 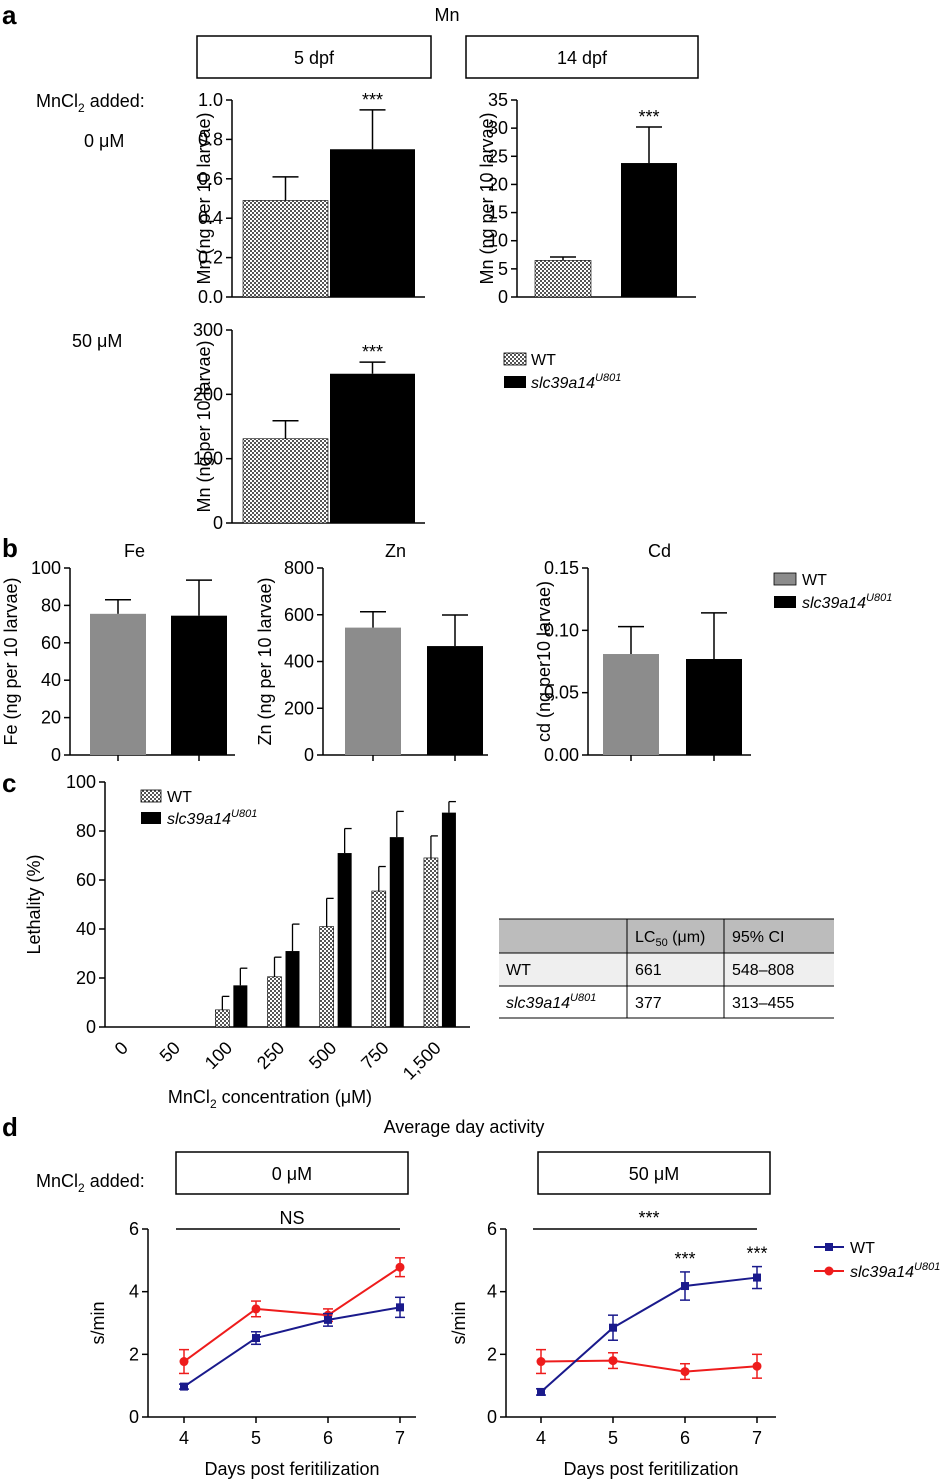 I want to click on lc50-row-mutant-lc50: 377, so click(x=648, y=1003).